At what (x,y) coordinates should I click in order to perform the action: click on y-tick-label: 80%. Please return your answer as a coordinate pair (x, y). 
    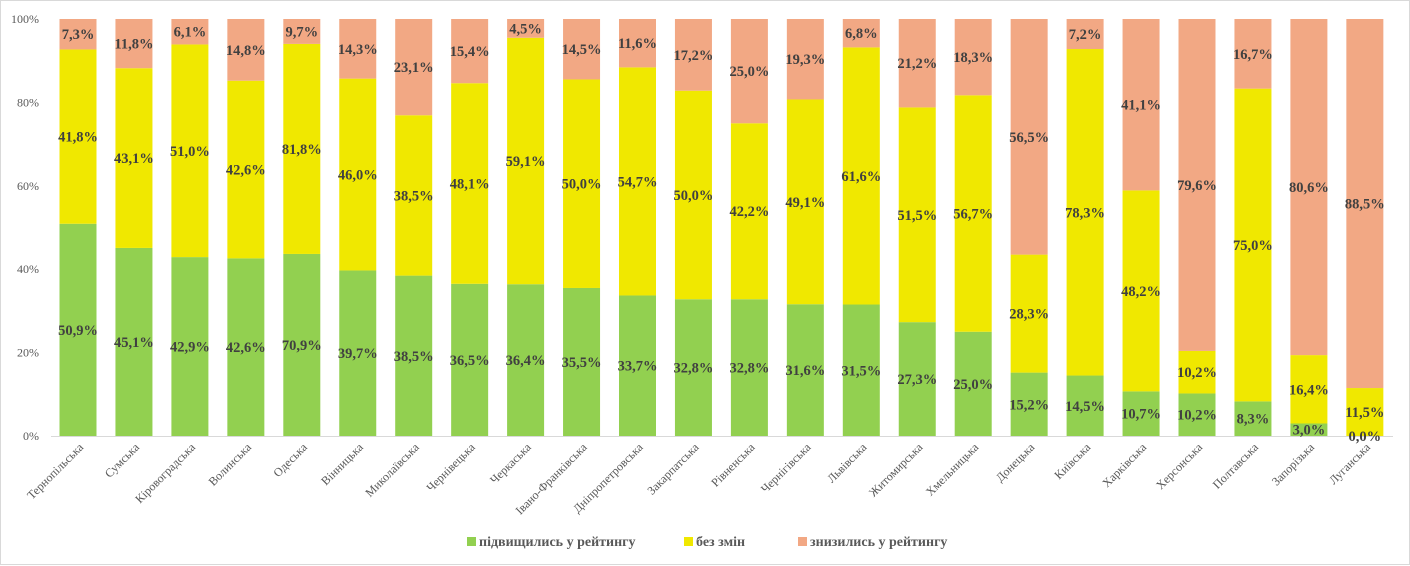
    Looking at the image, I should click on (28, 102).